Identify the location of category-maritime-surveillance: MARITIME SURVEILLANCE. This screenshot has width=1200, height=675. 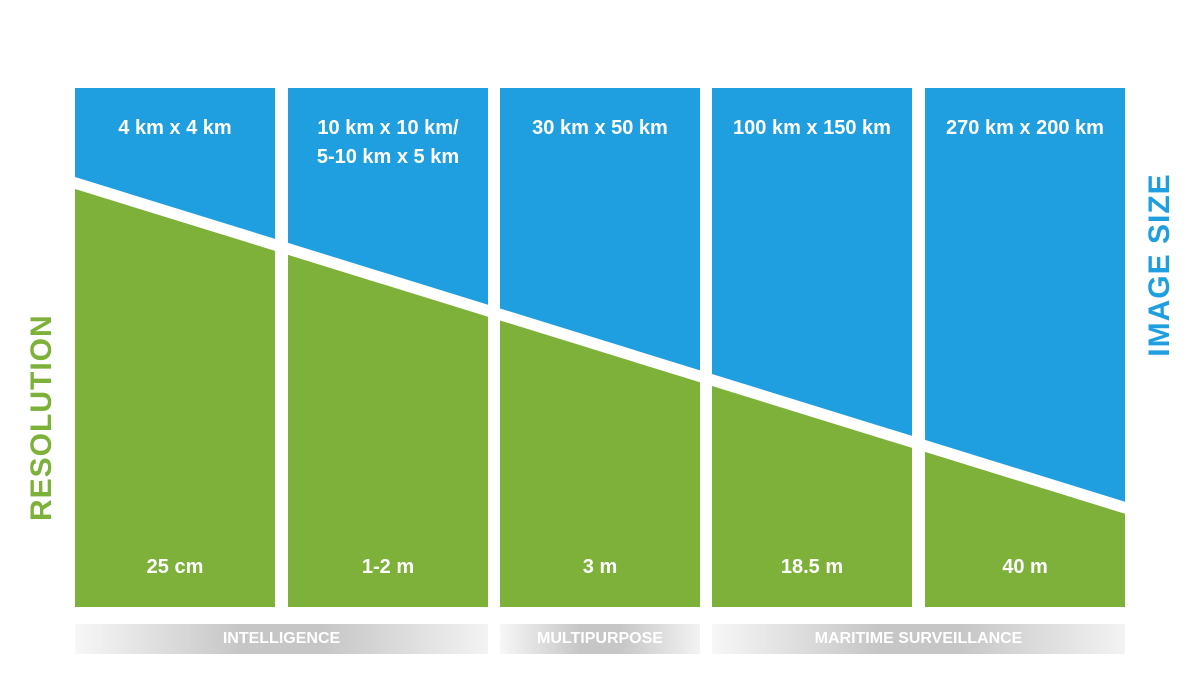
(918, 639).